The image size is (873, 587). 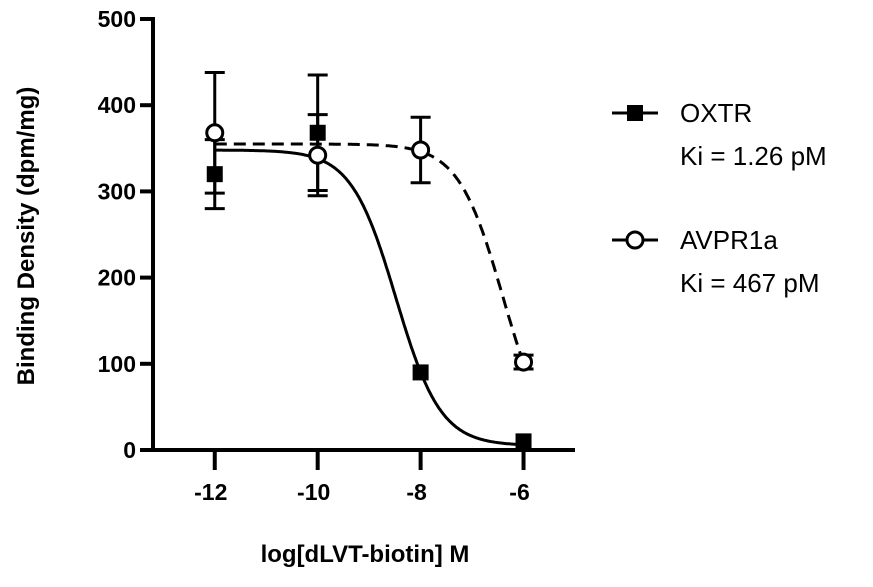 What do you see at coordinates (210, 492) in the screenshot?
I see `x-tick-label: -12` at bounding box center [210, 492].